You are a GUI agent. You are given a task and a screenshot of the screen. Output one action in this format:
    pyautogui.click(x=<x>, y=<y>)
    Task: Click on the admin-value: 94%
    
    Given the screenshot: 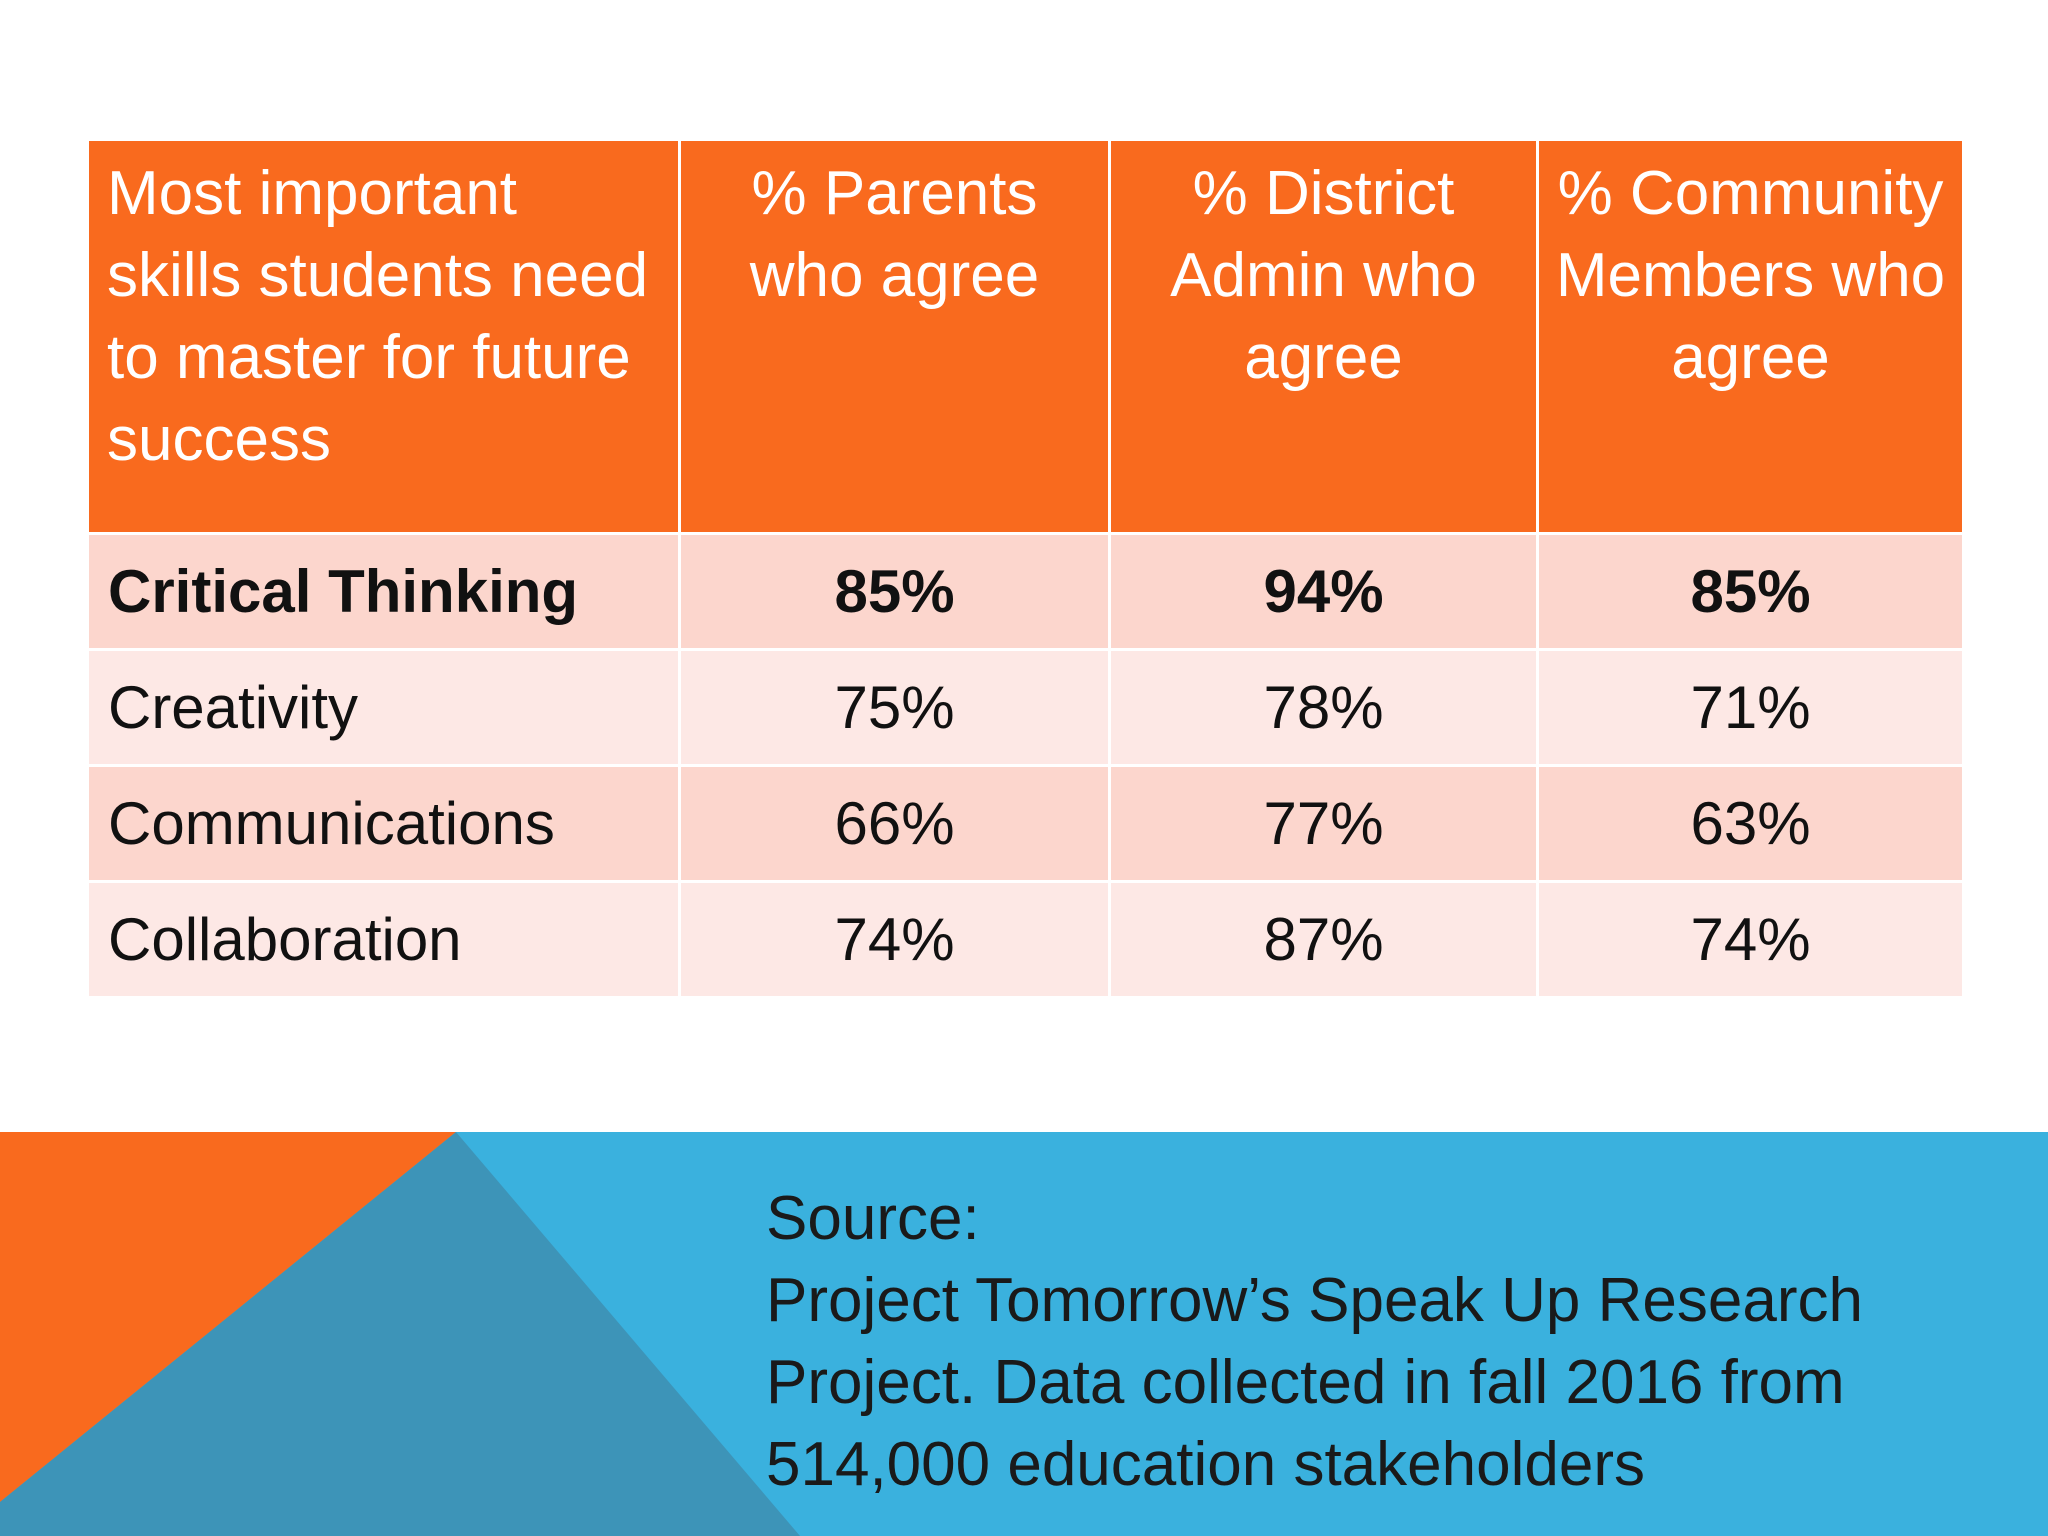 What is the action you would take?
    pyautogui.click(x=1323, y=591)
    